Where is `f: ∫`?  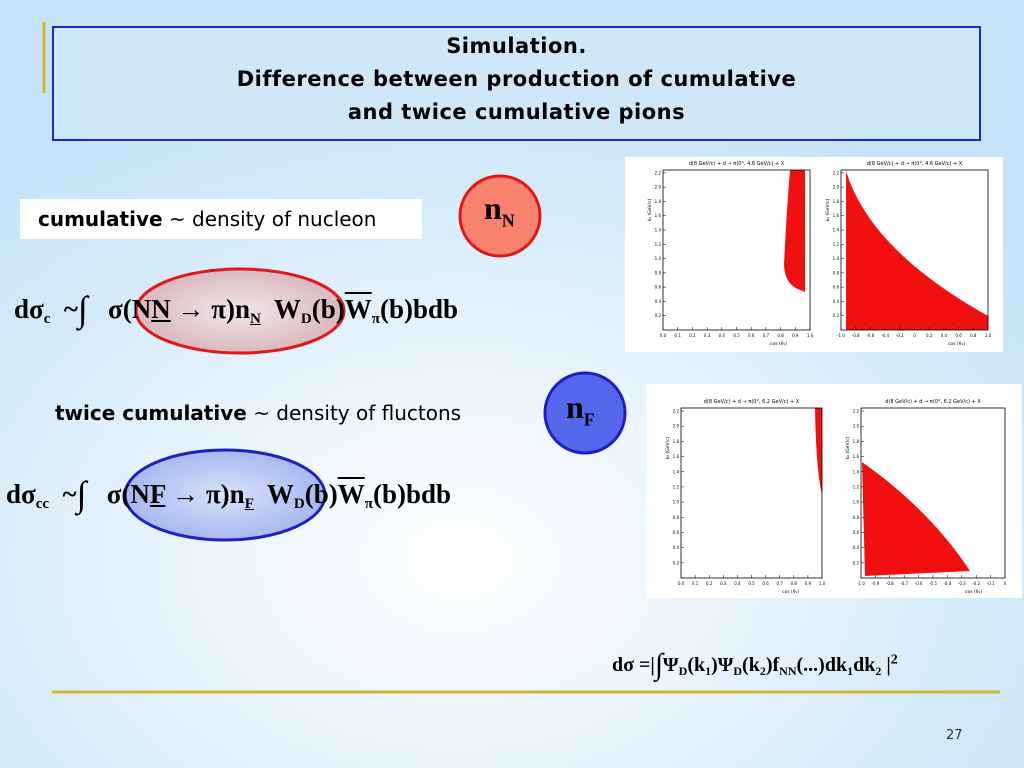 f: ∫ is located at coordinates (659, 664).